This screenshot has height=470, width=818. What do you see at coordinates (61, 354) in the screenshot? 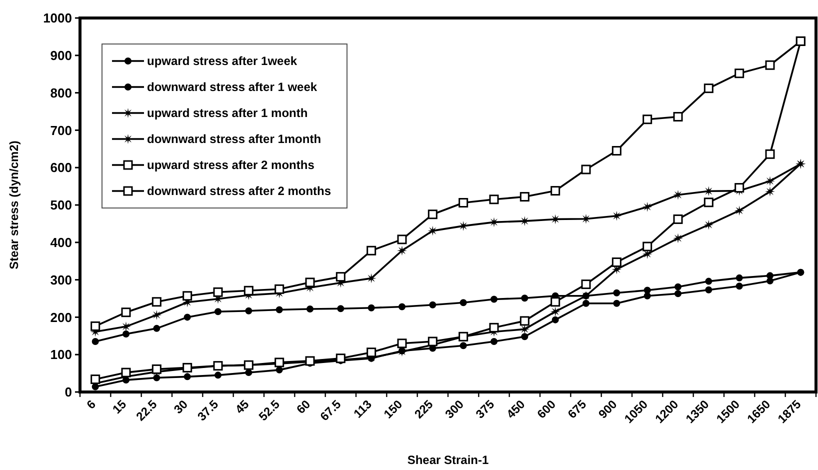
I see `y-tick-label: 100` at bounding box center [61, 354].